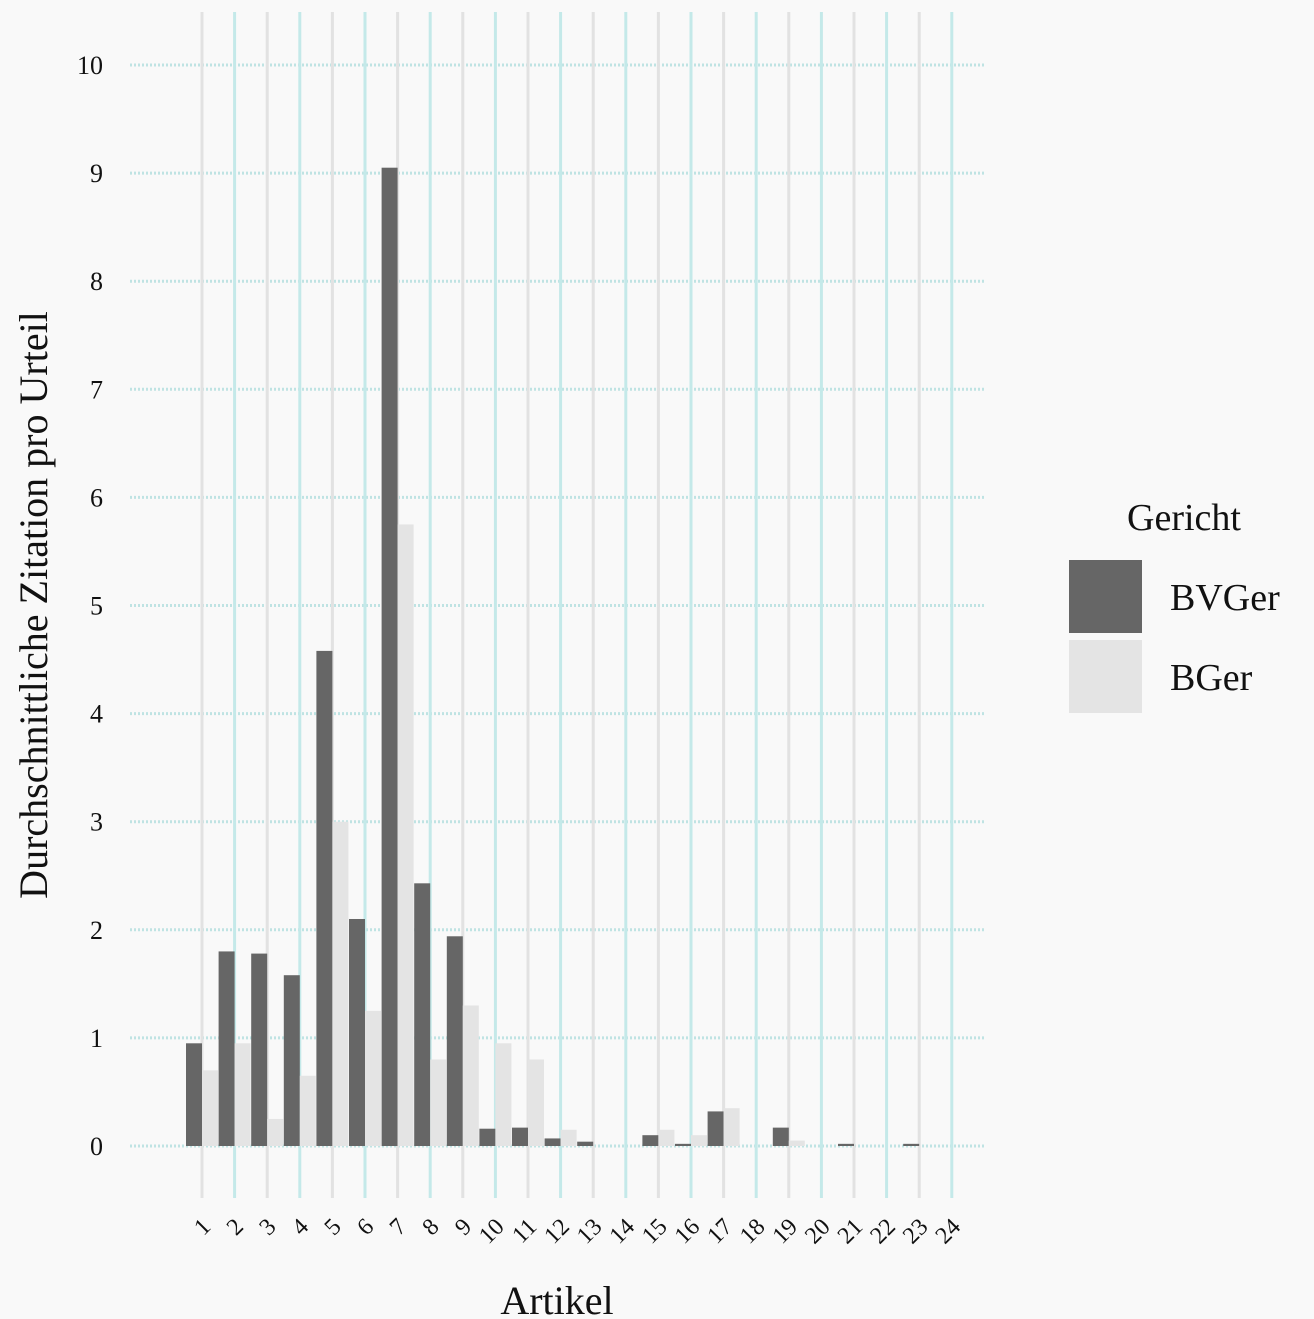 Image resolution: width=1314 pixels, height=1319 pixels. What do you see at coordinates (33, 605) in the screenshot?
I see `y-axis-title: Durchschnittliche Zitation pro Urteil` at bounding box center [33, 605].